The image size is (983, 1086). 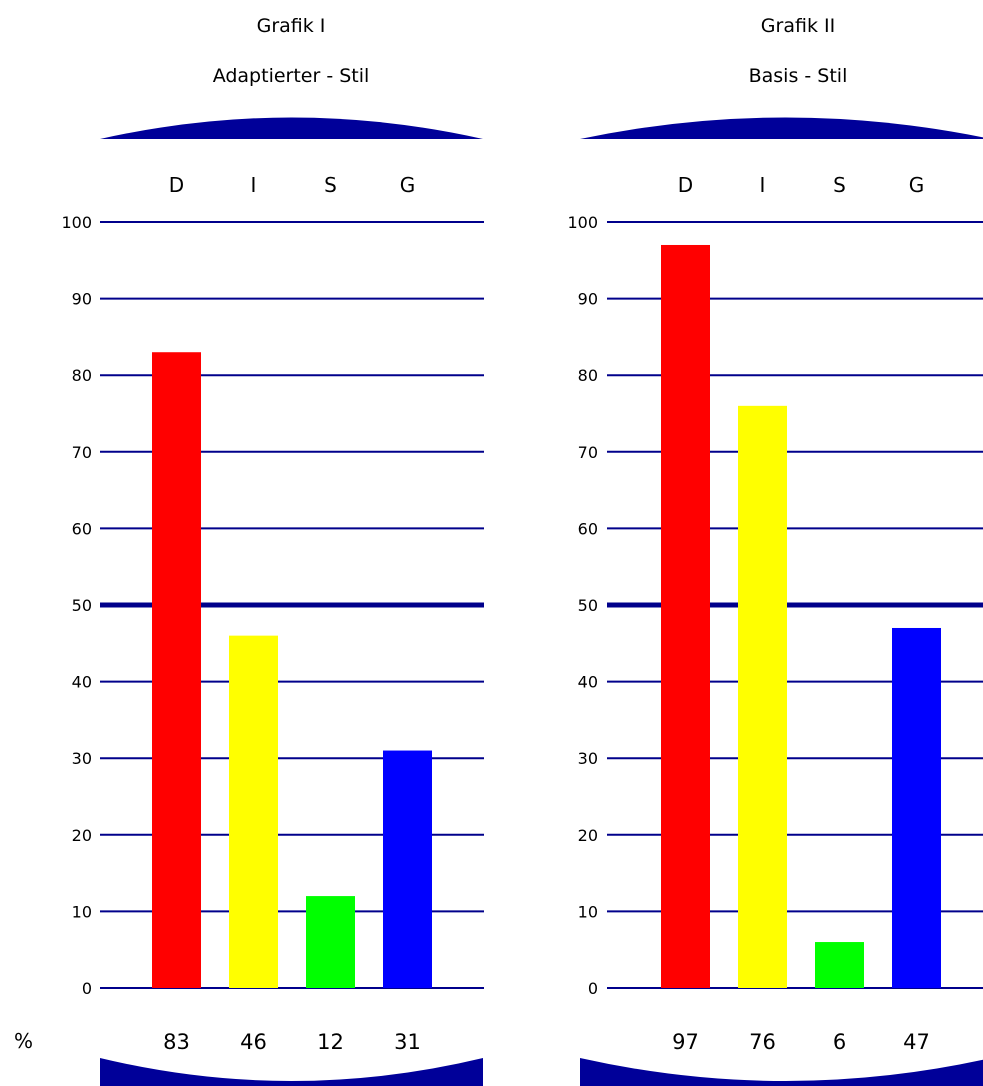 What do you see at coordinates (82, 682) in the screenshot?
I see `chart1-ytick-label: 40` at bounding box center [82, 682].